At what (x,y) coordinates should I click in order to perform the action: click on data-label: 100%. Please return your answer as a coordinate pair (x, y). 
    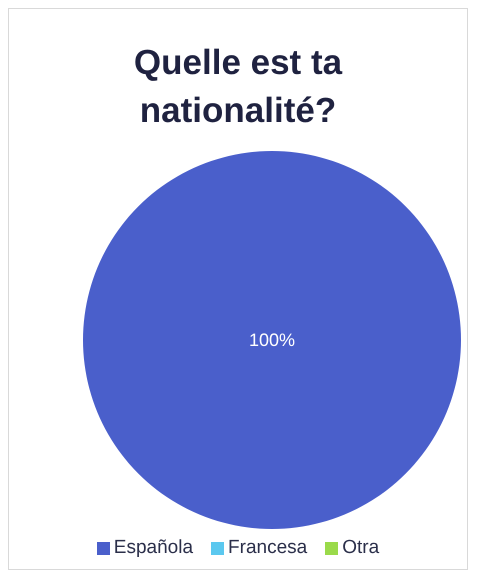
    Looking at the image, I should click on (272, 340).